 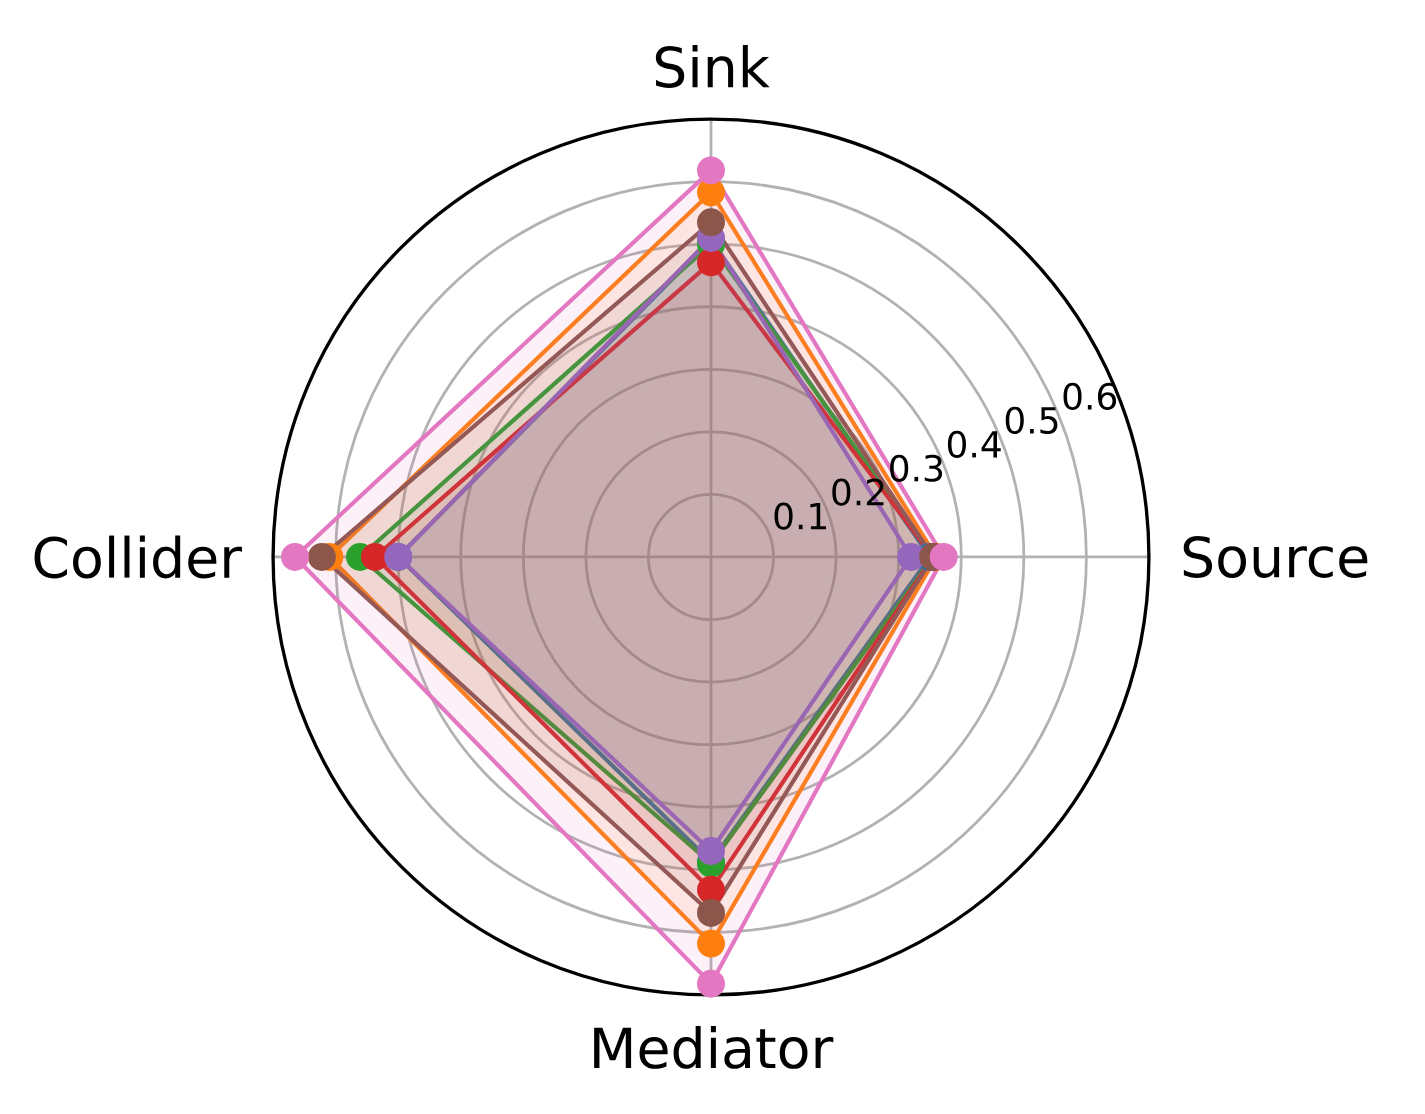 What do you see at coordinates (1090, 396) in the screenshot?
I see `y-tick-label: 0.6` at bounding box center [1090, 396].